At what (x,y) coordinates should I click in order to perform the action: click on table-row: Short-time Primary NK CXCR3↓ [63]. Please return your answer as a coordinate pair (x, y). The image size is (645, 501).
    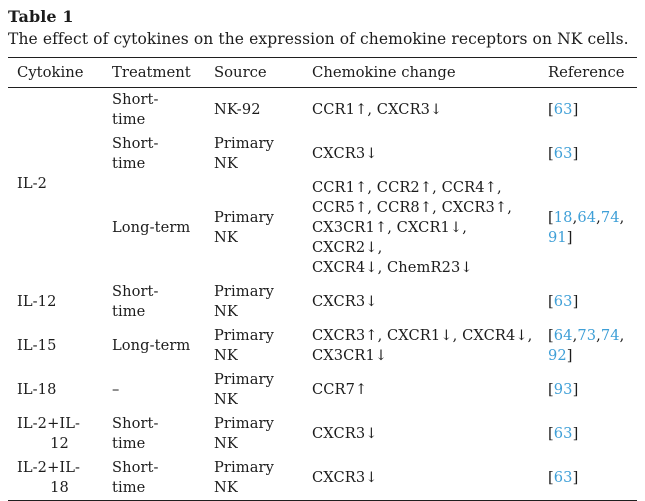
    Looking at the image, I should click on (322, 154).